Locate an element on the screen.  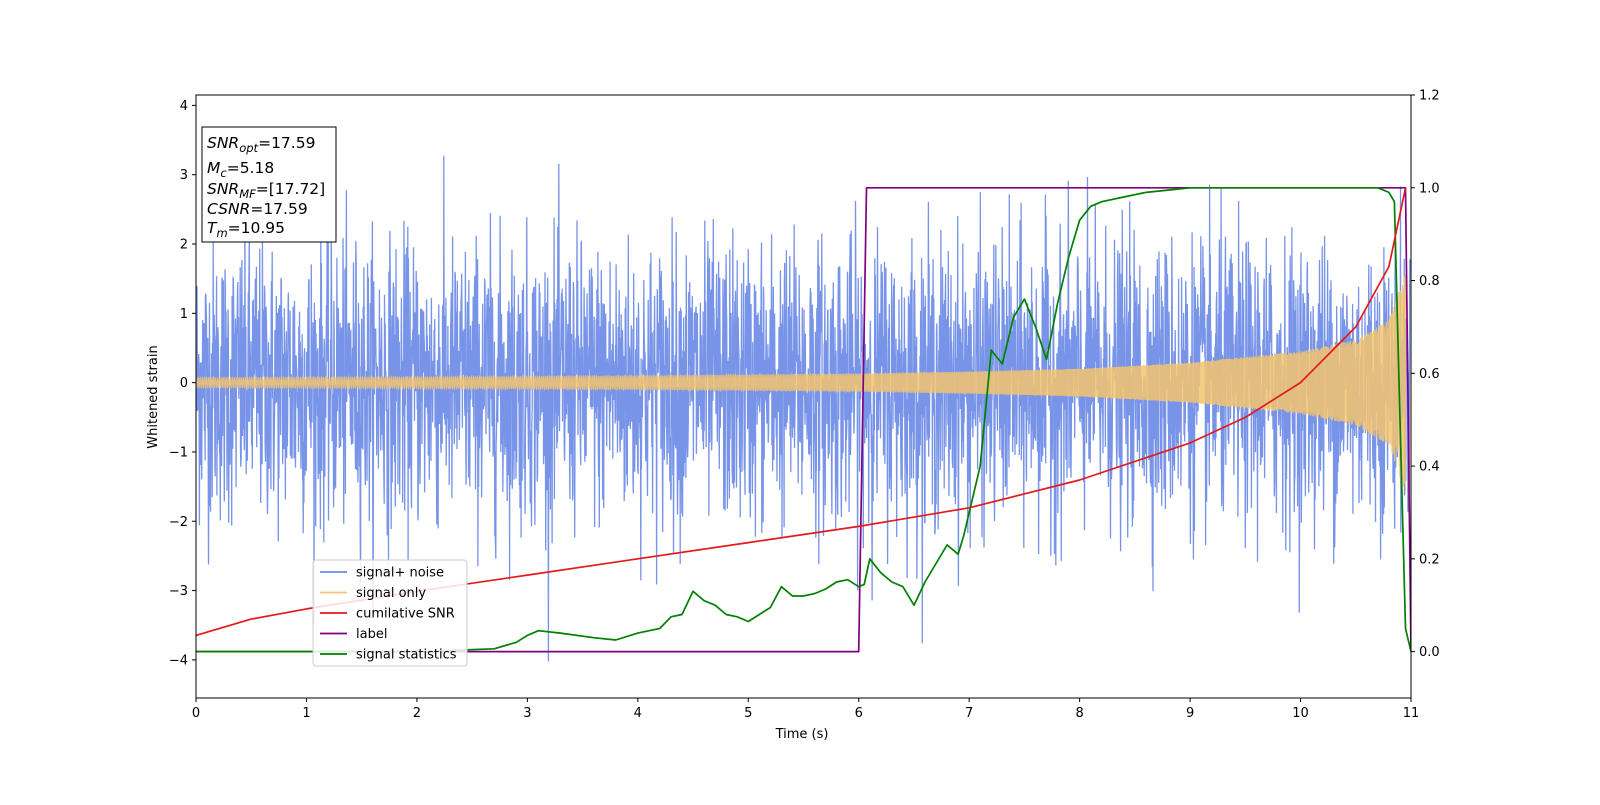
y-tick-label: 4 is located at coordinates (184, 106).